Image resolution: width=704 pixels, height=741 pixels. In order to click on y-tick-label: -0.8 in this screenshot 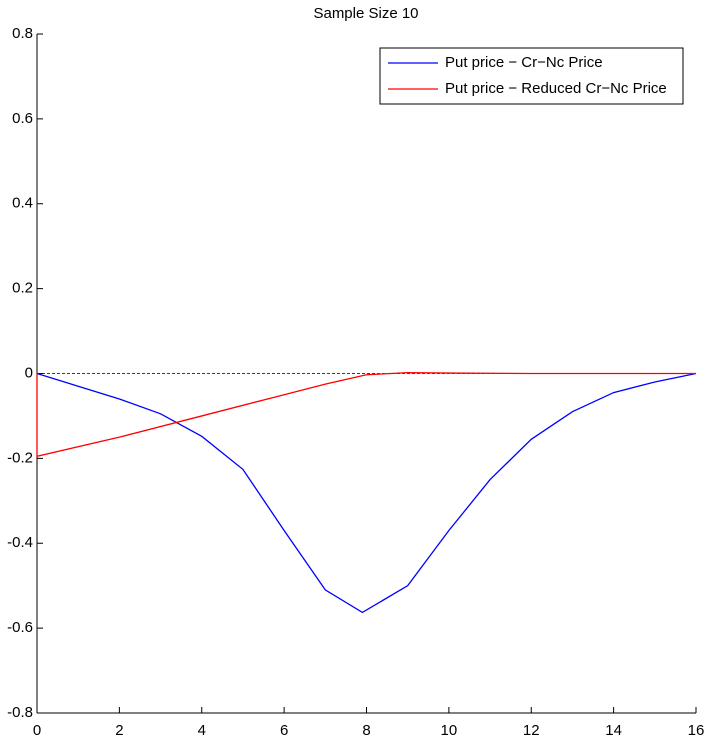, I will do `click(20, 712)`.